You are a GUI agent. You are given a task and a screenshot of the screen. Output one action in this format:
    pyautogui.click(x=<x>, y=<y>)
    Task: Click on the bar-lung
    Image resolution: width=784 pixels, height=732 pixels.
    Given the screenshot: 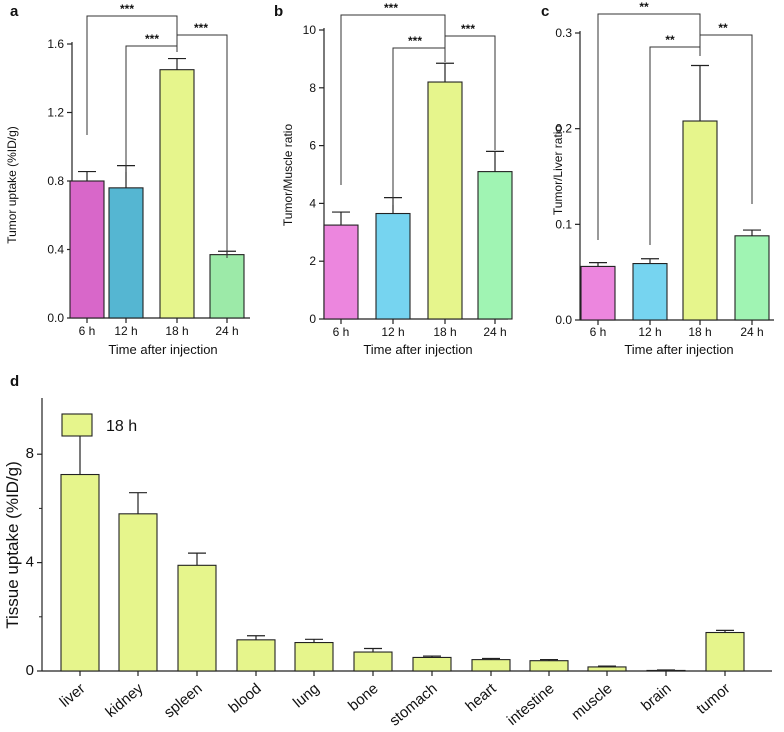 What is the action you would take?
    pyautogui.click(x=314, y=656)
    